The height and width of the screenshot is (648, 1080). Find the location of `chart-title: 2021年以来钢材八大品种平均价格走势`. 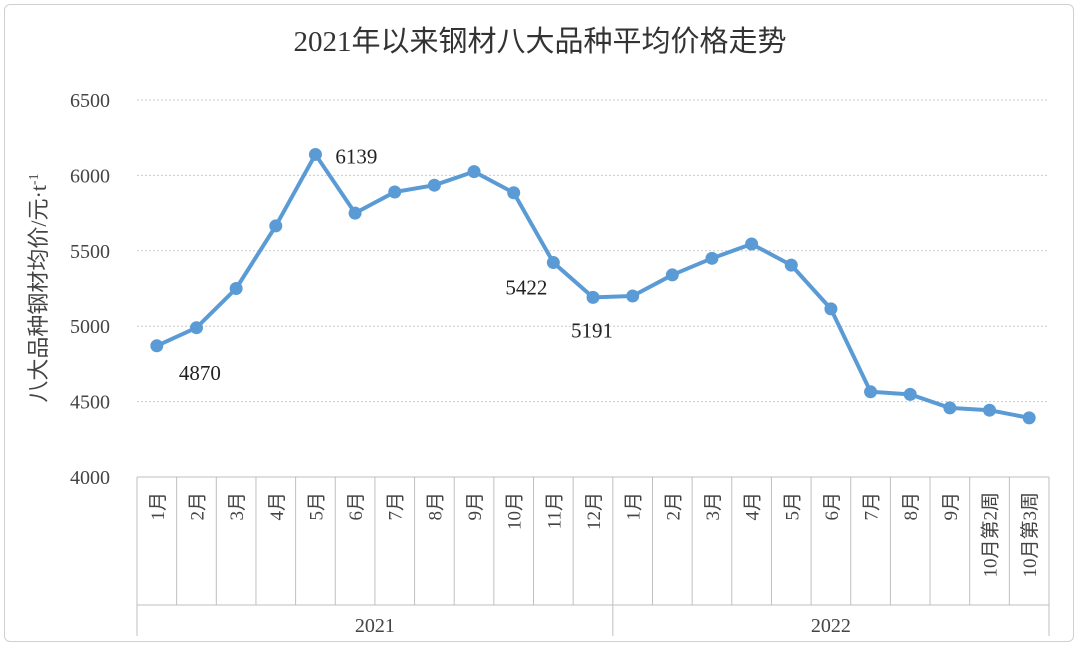

chart-title: 2021年以来钢材八大品种平均价格走势 is located at coordinates (539, 41).